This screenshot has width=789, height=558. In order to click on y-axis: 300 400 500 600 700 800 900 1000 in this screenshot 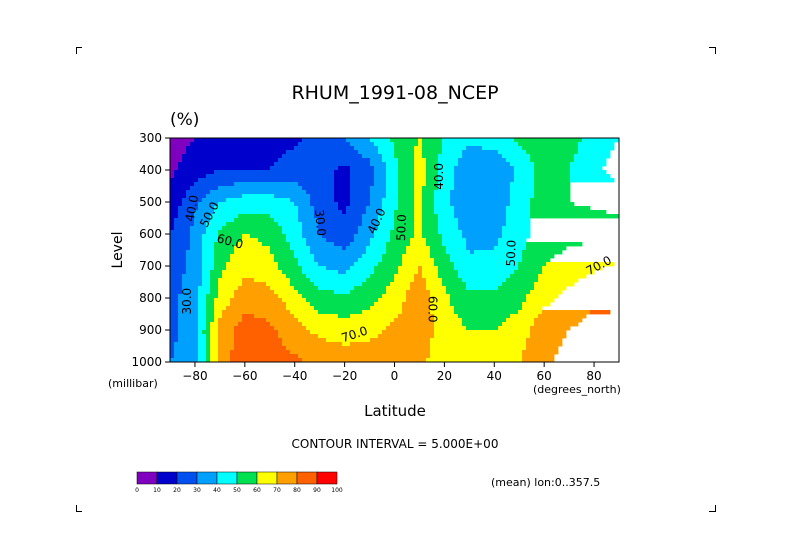, I will do `click(150, 250)`.